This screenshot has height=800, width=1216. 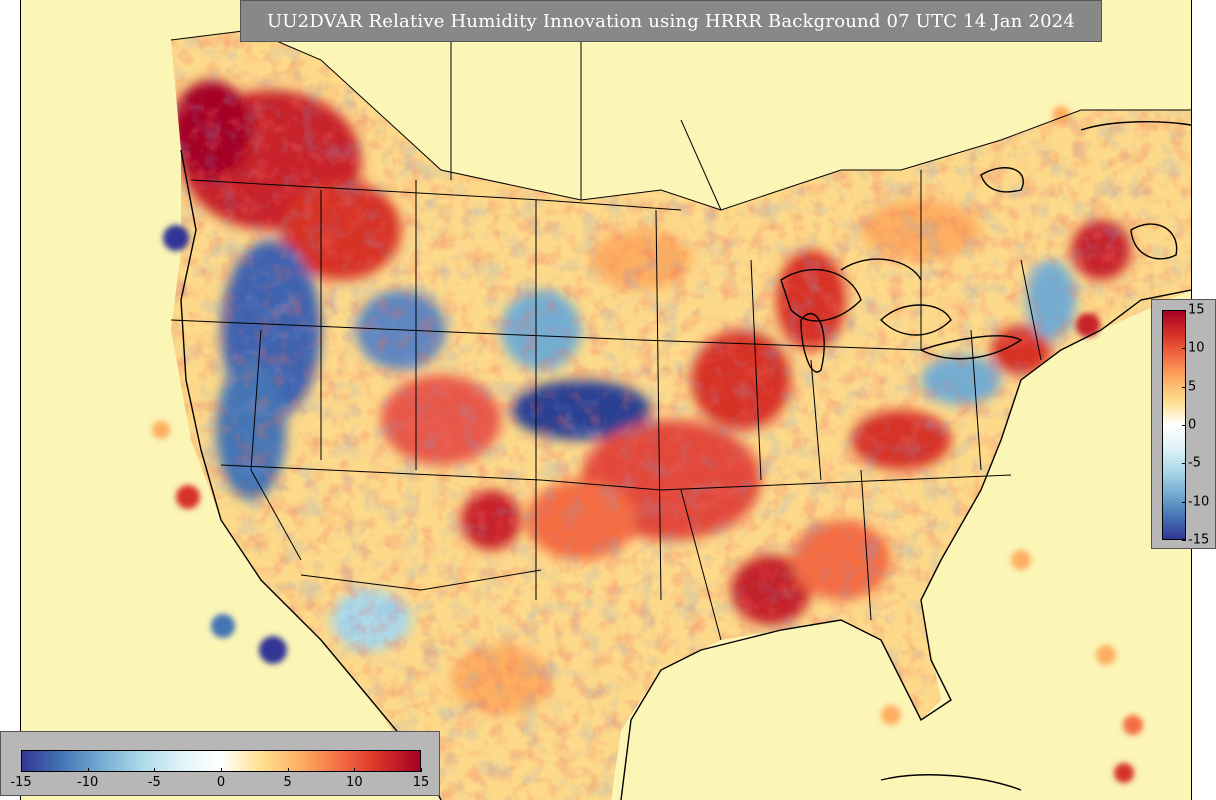 What do you see at coordinates (421, 782) in the screenshot?
I see `horizontal-colorbar-tick-label: 15` at bounding box center [421, 782].